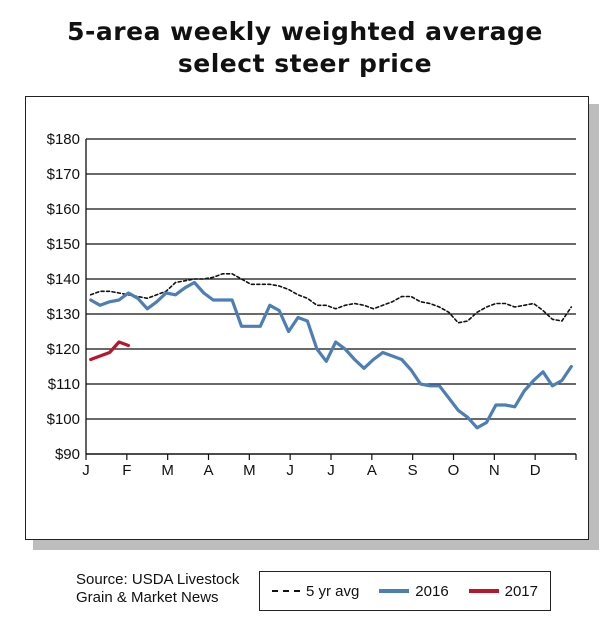 The height and width of the screenshot is (633, 610). Describe the element at coordinates (63, 279) in the screenshot. I see `y-tick-label: $140` at that location.